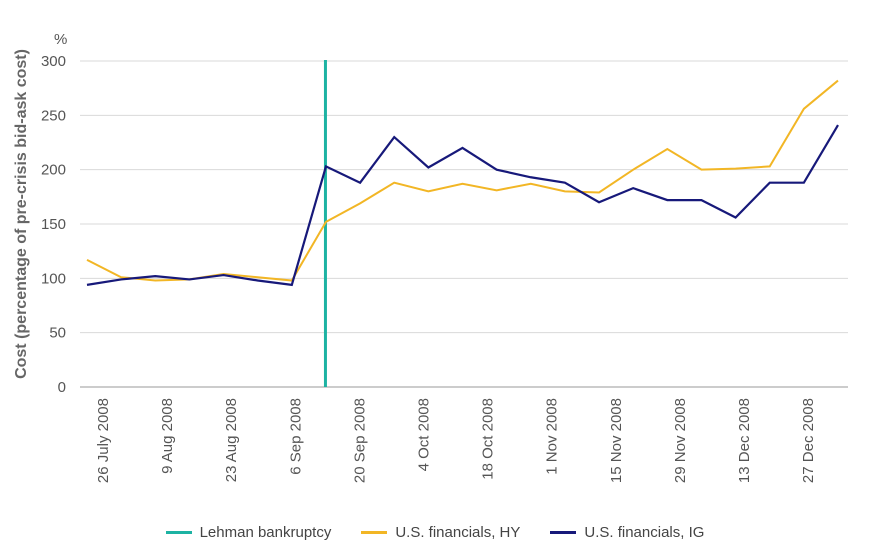  I want to click on legend-item-hy: U.S. financials, HY, so click(440, 532).